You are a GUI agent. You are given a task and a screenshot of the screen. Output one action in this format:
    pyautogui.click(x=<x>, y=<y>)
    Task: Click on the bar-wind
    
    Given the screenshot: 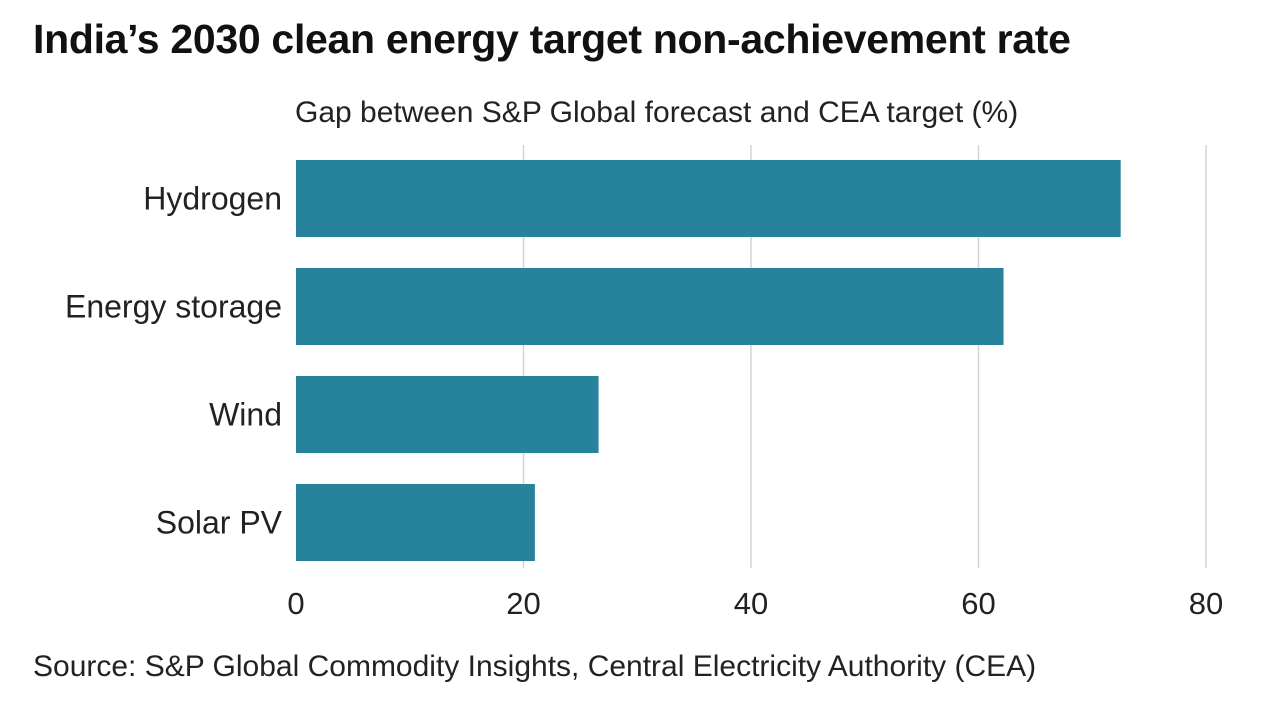 What is the action you would take?
    pyautogui.click(x=447, y=414)
    